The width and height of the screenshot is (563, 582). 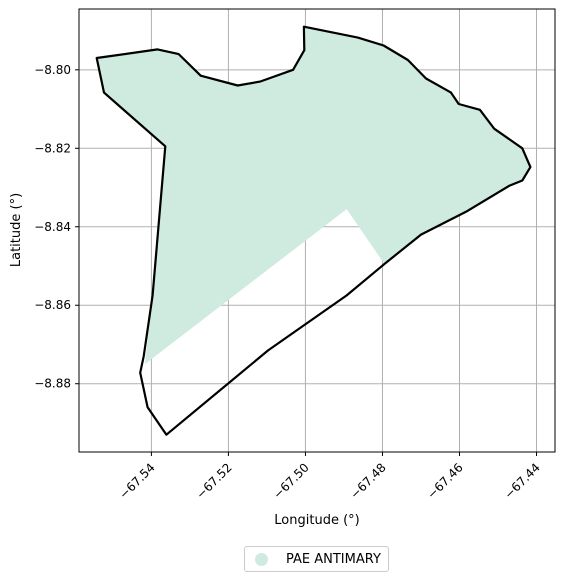 I want to click on y-tick-label: −8.82, so click(x=52, y=148).